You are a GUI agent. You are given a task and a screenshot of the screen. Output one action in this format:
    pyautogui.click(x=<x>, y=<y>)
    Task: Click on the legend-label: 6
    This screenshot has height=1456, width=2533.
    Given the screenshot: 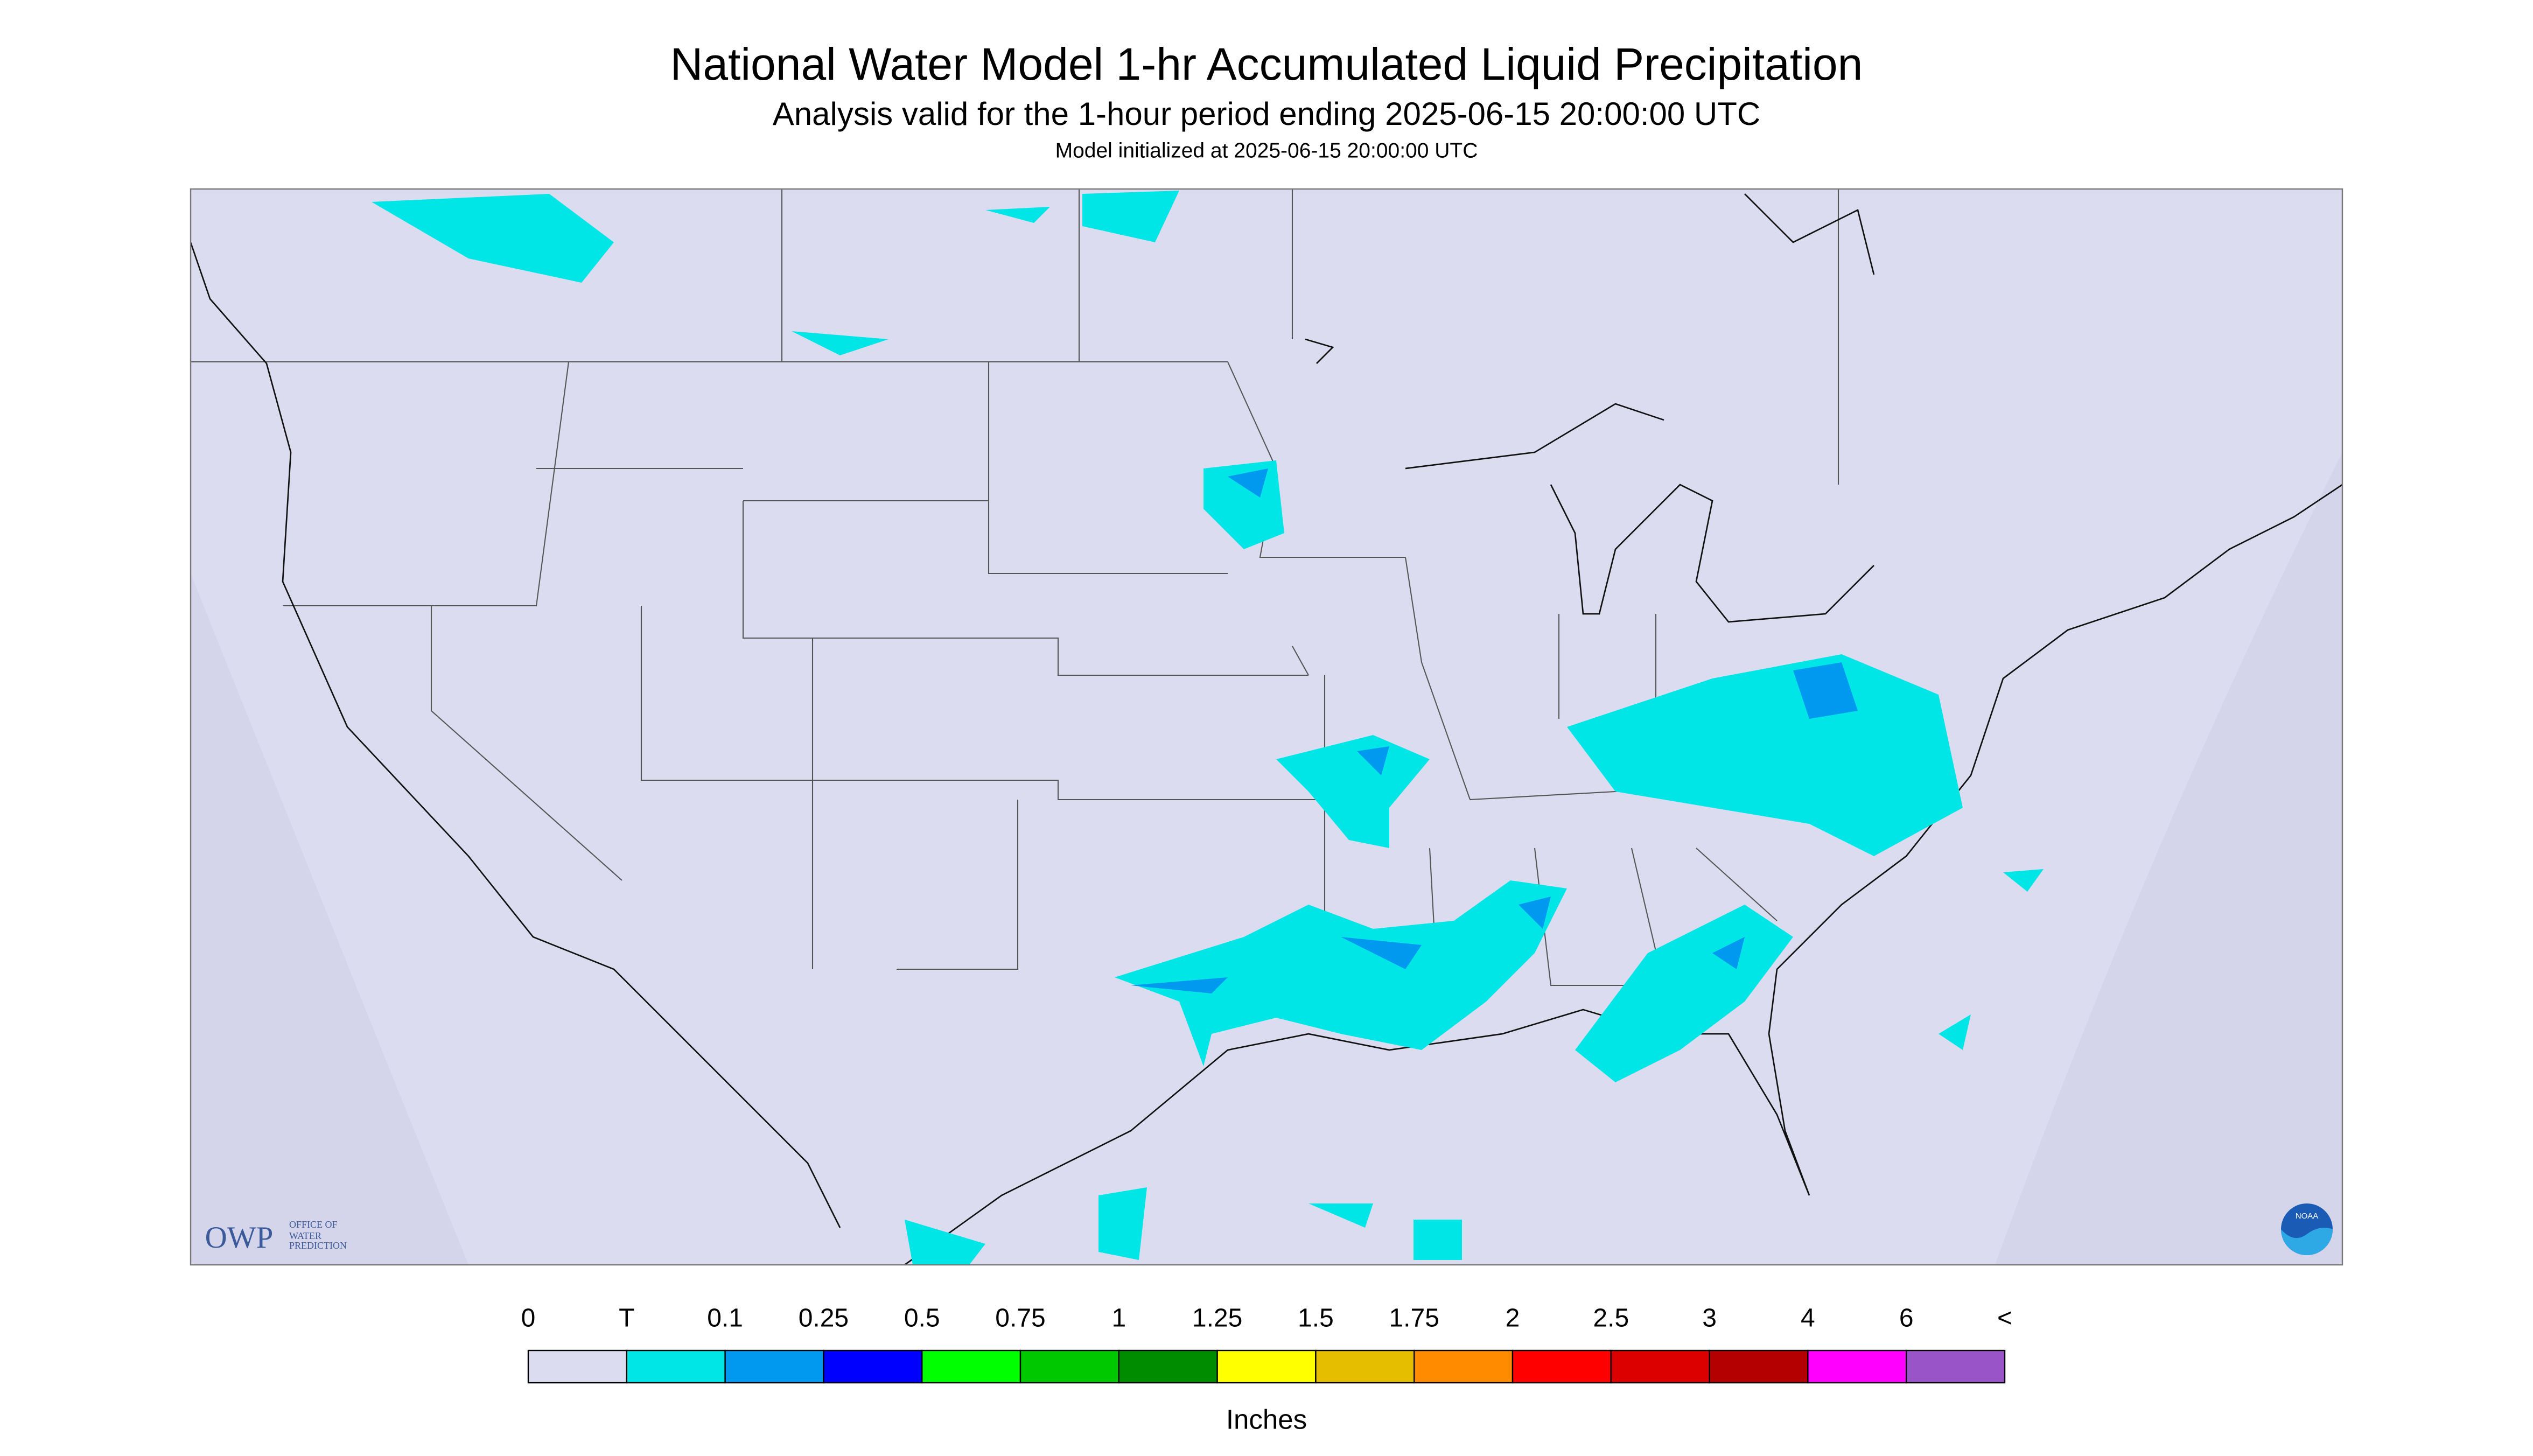 What is the action you would take?
    pyautogui.click(x=1907, y=1318)
    